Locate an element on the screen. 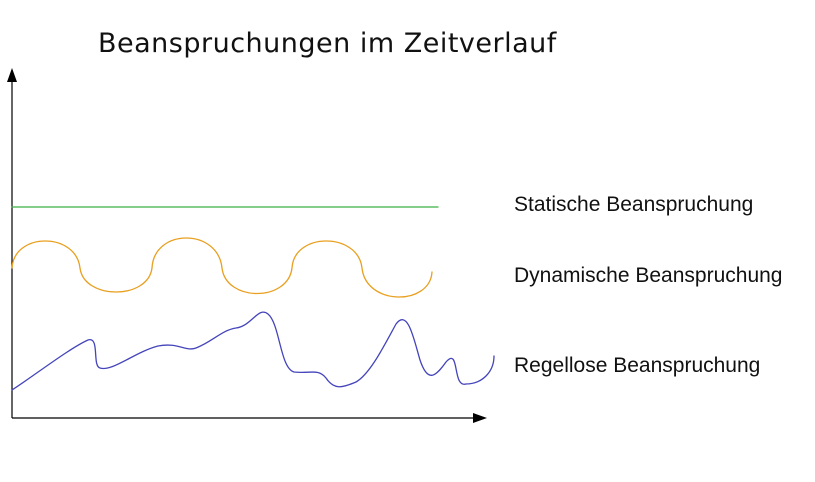 Image resolution: width=815 pixels, height=482 pixels. random-load-curve is located at coordinates (253, 351).